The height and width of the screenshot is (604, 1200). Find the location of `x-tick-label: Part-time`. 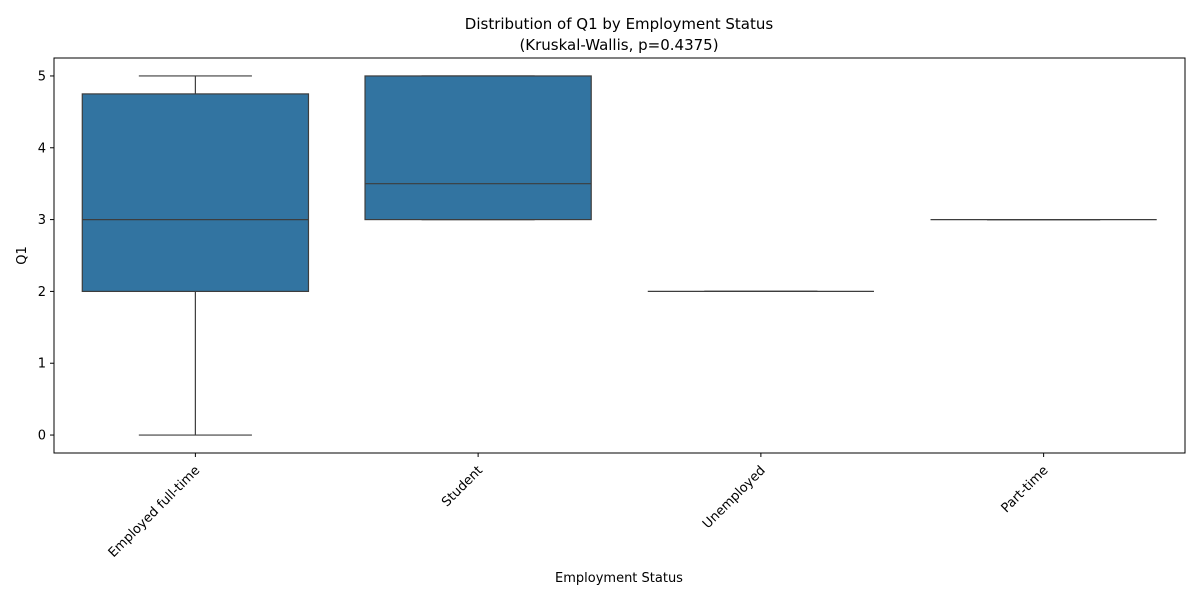

x-tick-label: Part-time is located at coordinates (1025, 489).